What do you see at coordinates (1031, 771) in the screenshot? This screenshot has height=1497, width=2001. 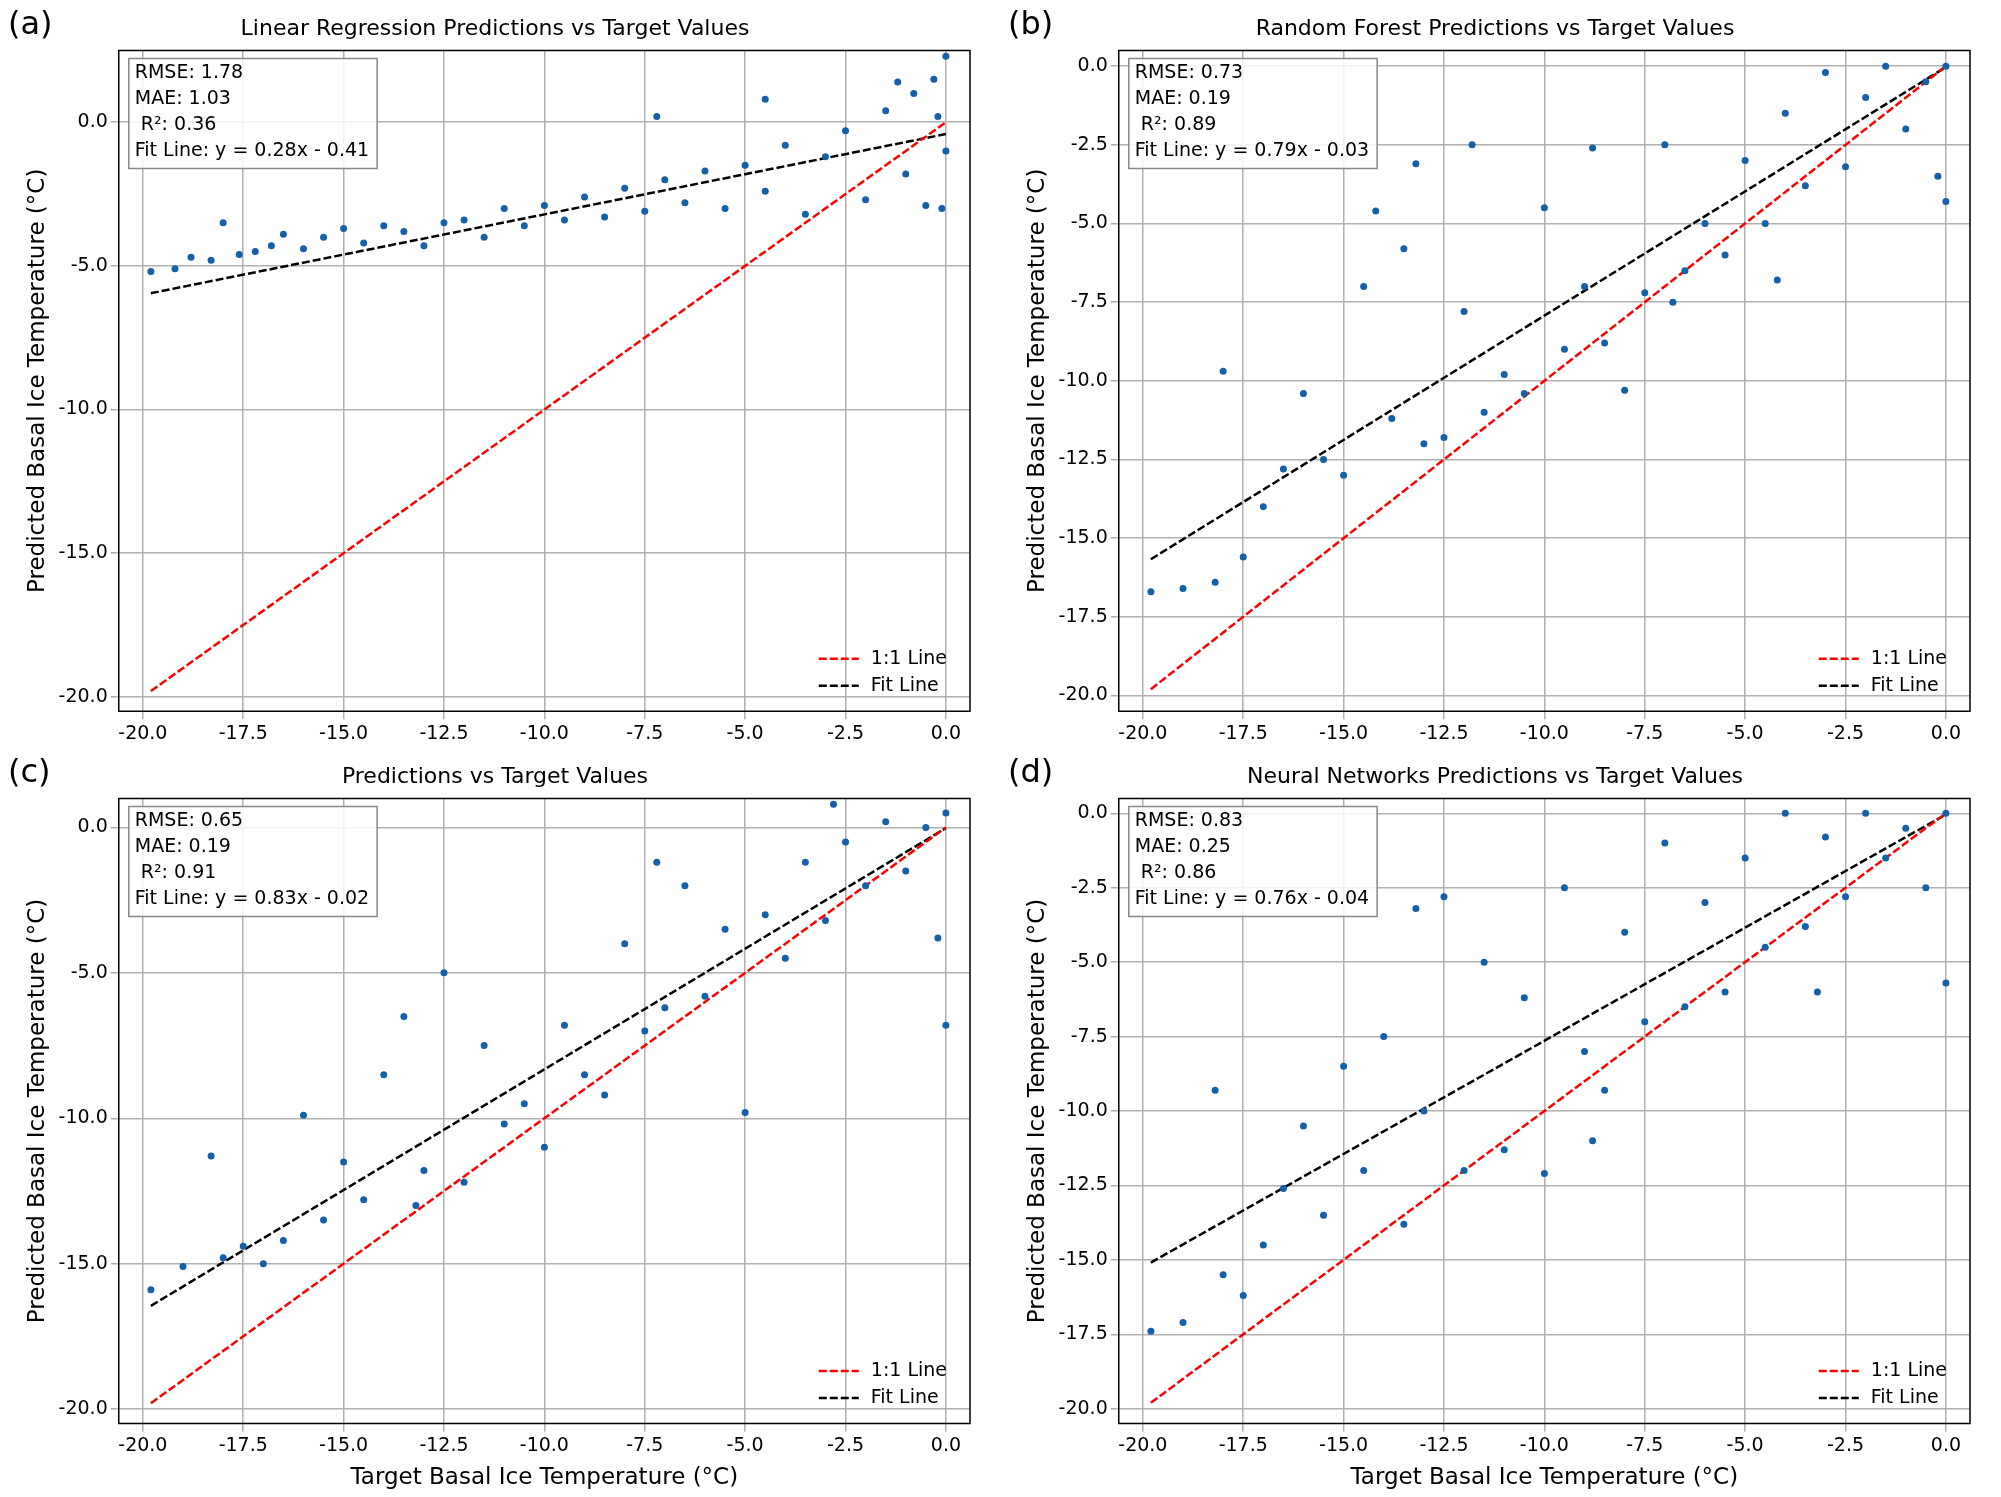 I see `text: (d)` at bounding box center [1031, 771].